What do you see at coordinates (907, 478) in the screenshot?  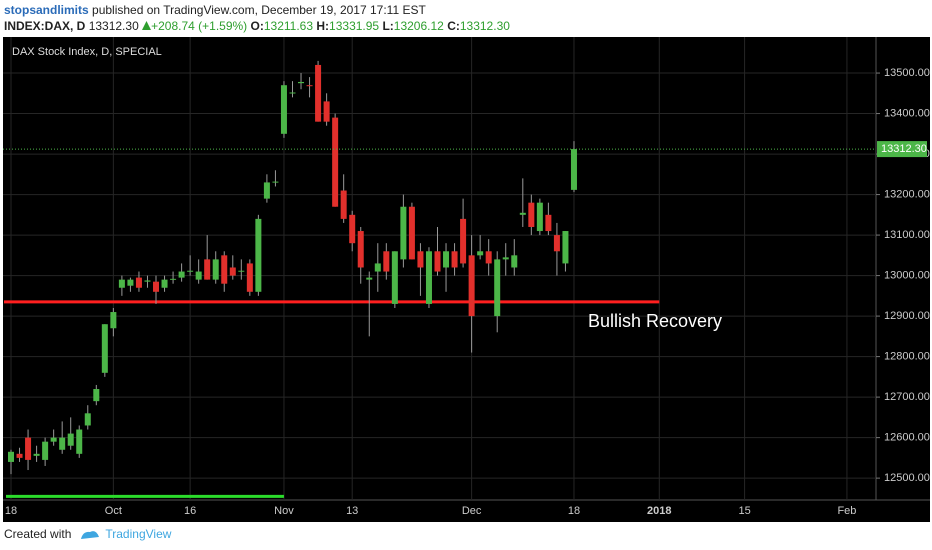 I see `y-tick-label: 12500.00` at bounding box center [907, 478].